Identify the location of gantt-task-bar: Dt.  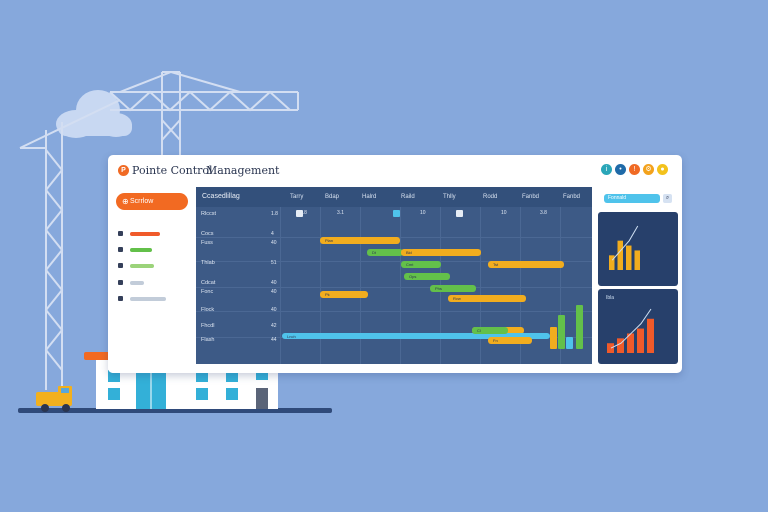
(385, 252).